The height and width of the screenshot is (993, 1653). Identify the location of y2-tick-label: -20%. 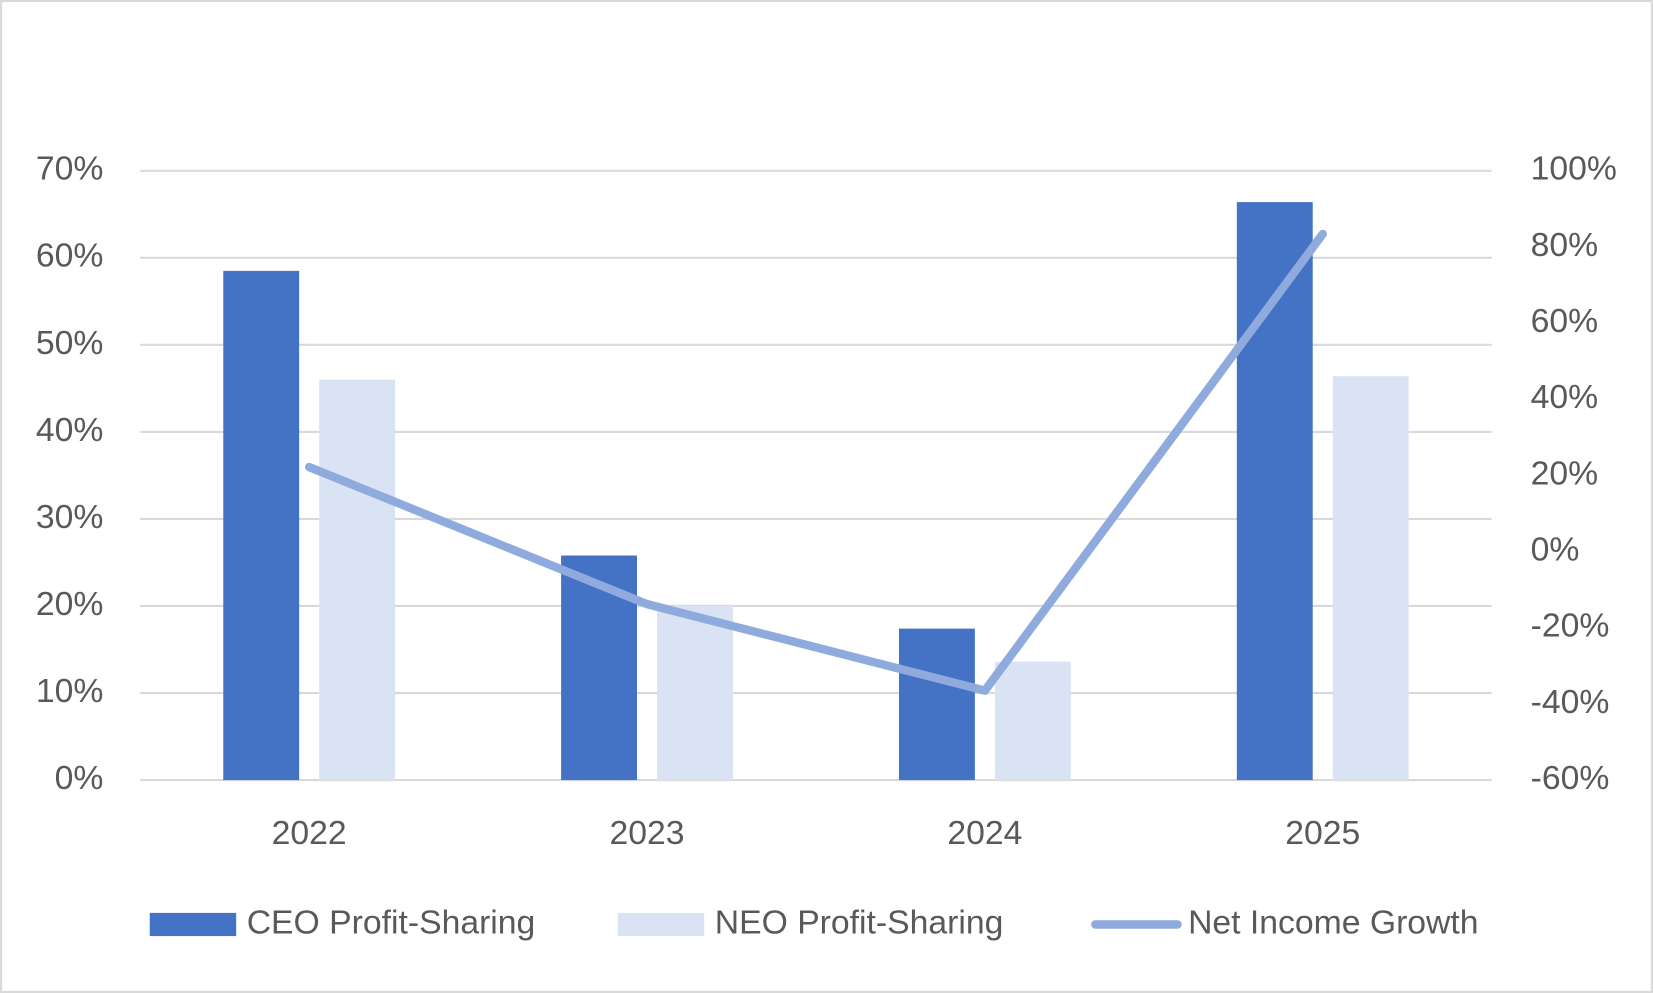
(1570, 626).